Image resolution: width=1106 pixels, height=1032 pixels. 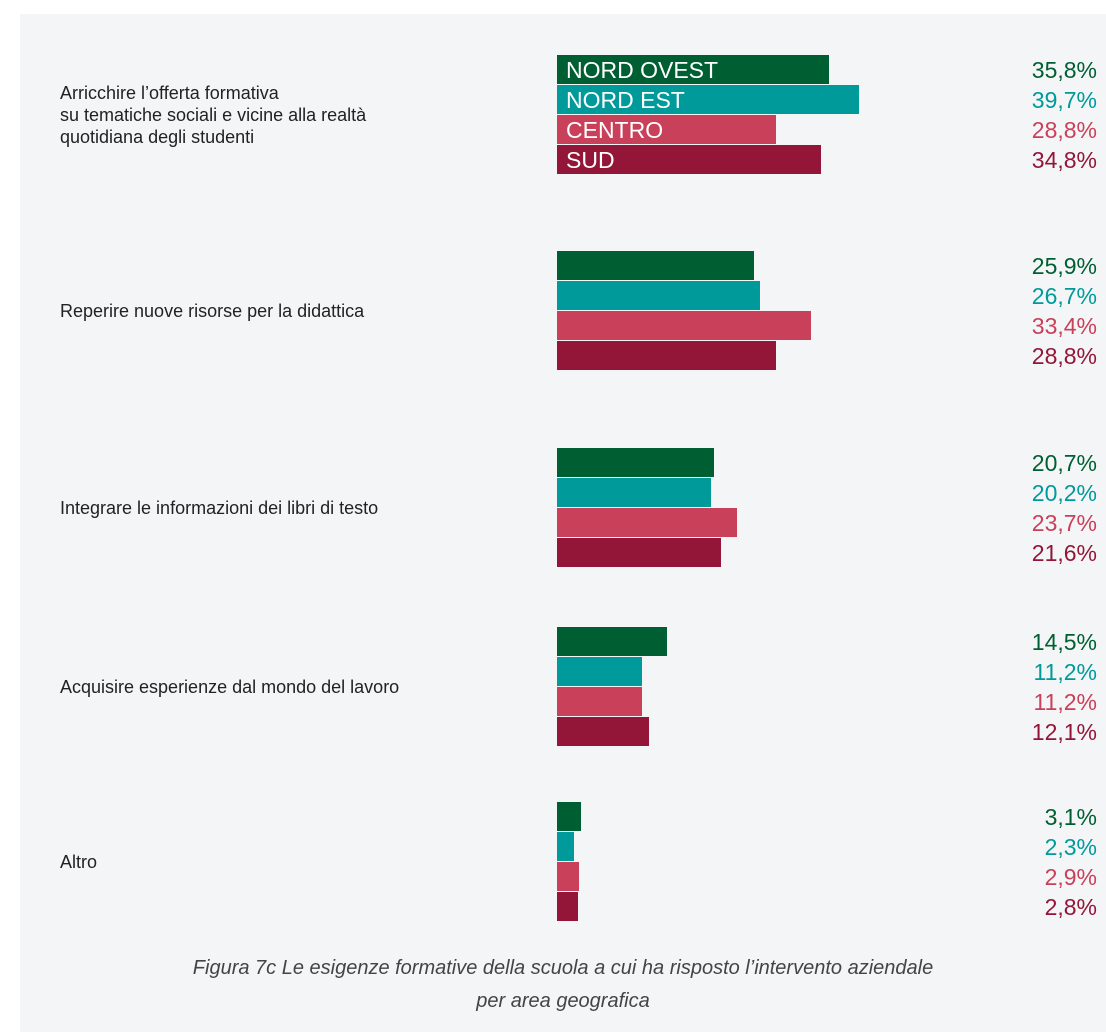 I want to click on value-label: 25,9%, so click(x=1064, y=266).